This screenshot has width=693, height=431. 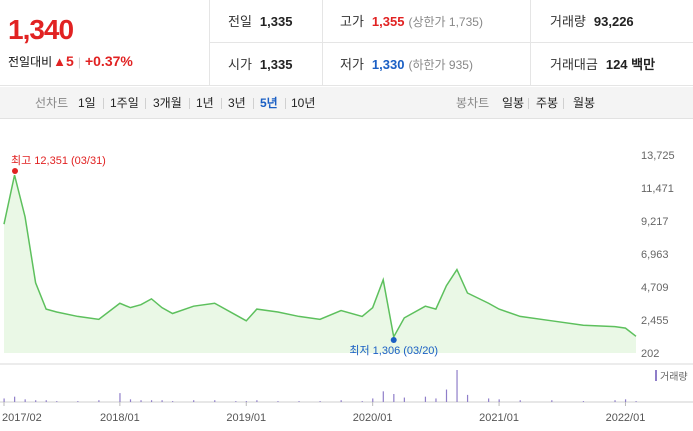 What do you see at coordinates (167, 103) in the screenshot?
I see `tab-3months: 3개월` at bounding box center [167, 103].